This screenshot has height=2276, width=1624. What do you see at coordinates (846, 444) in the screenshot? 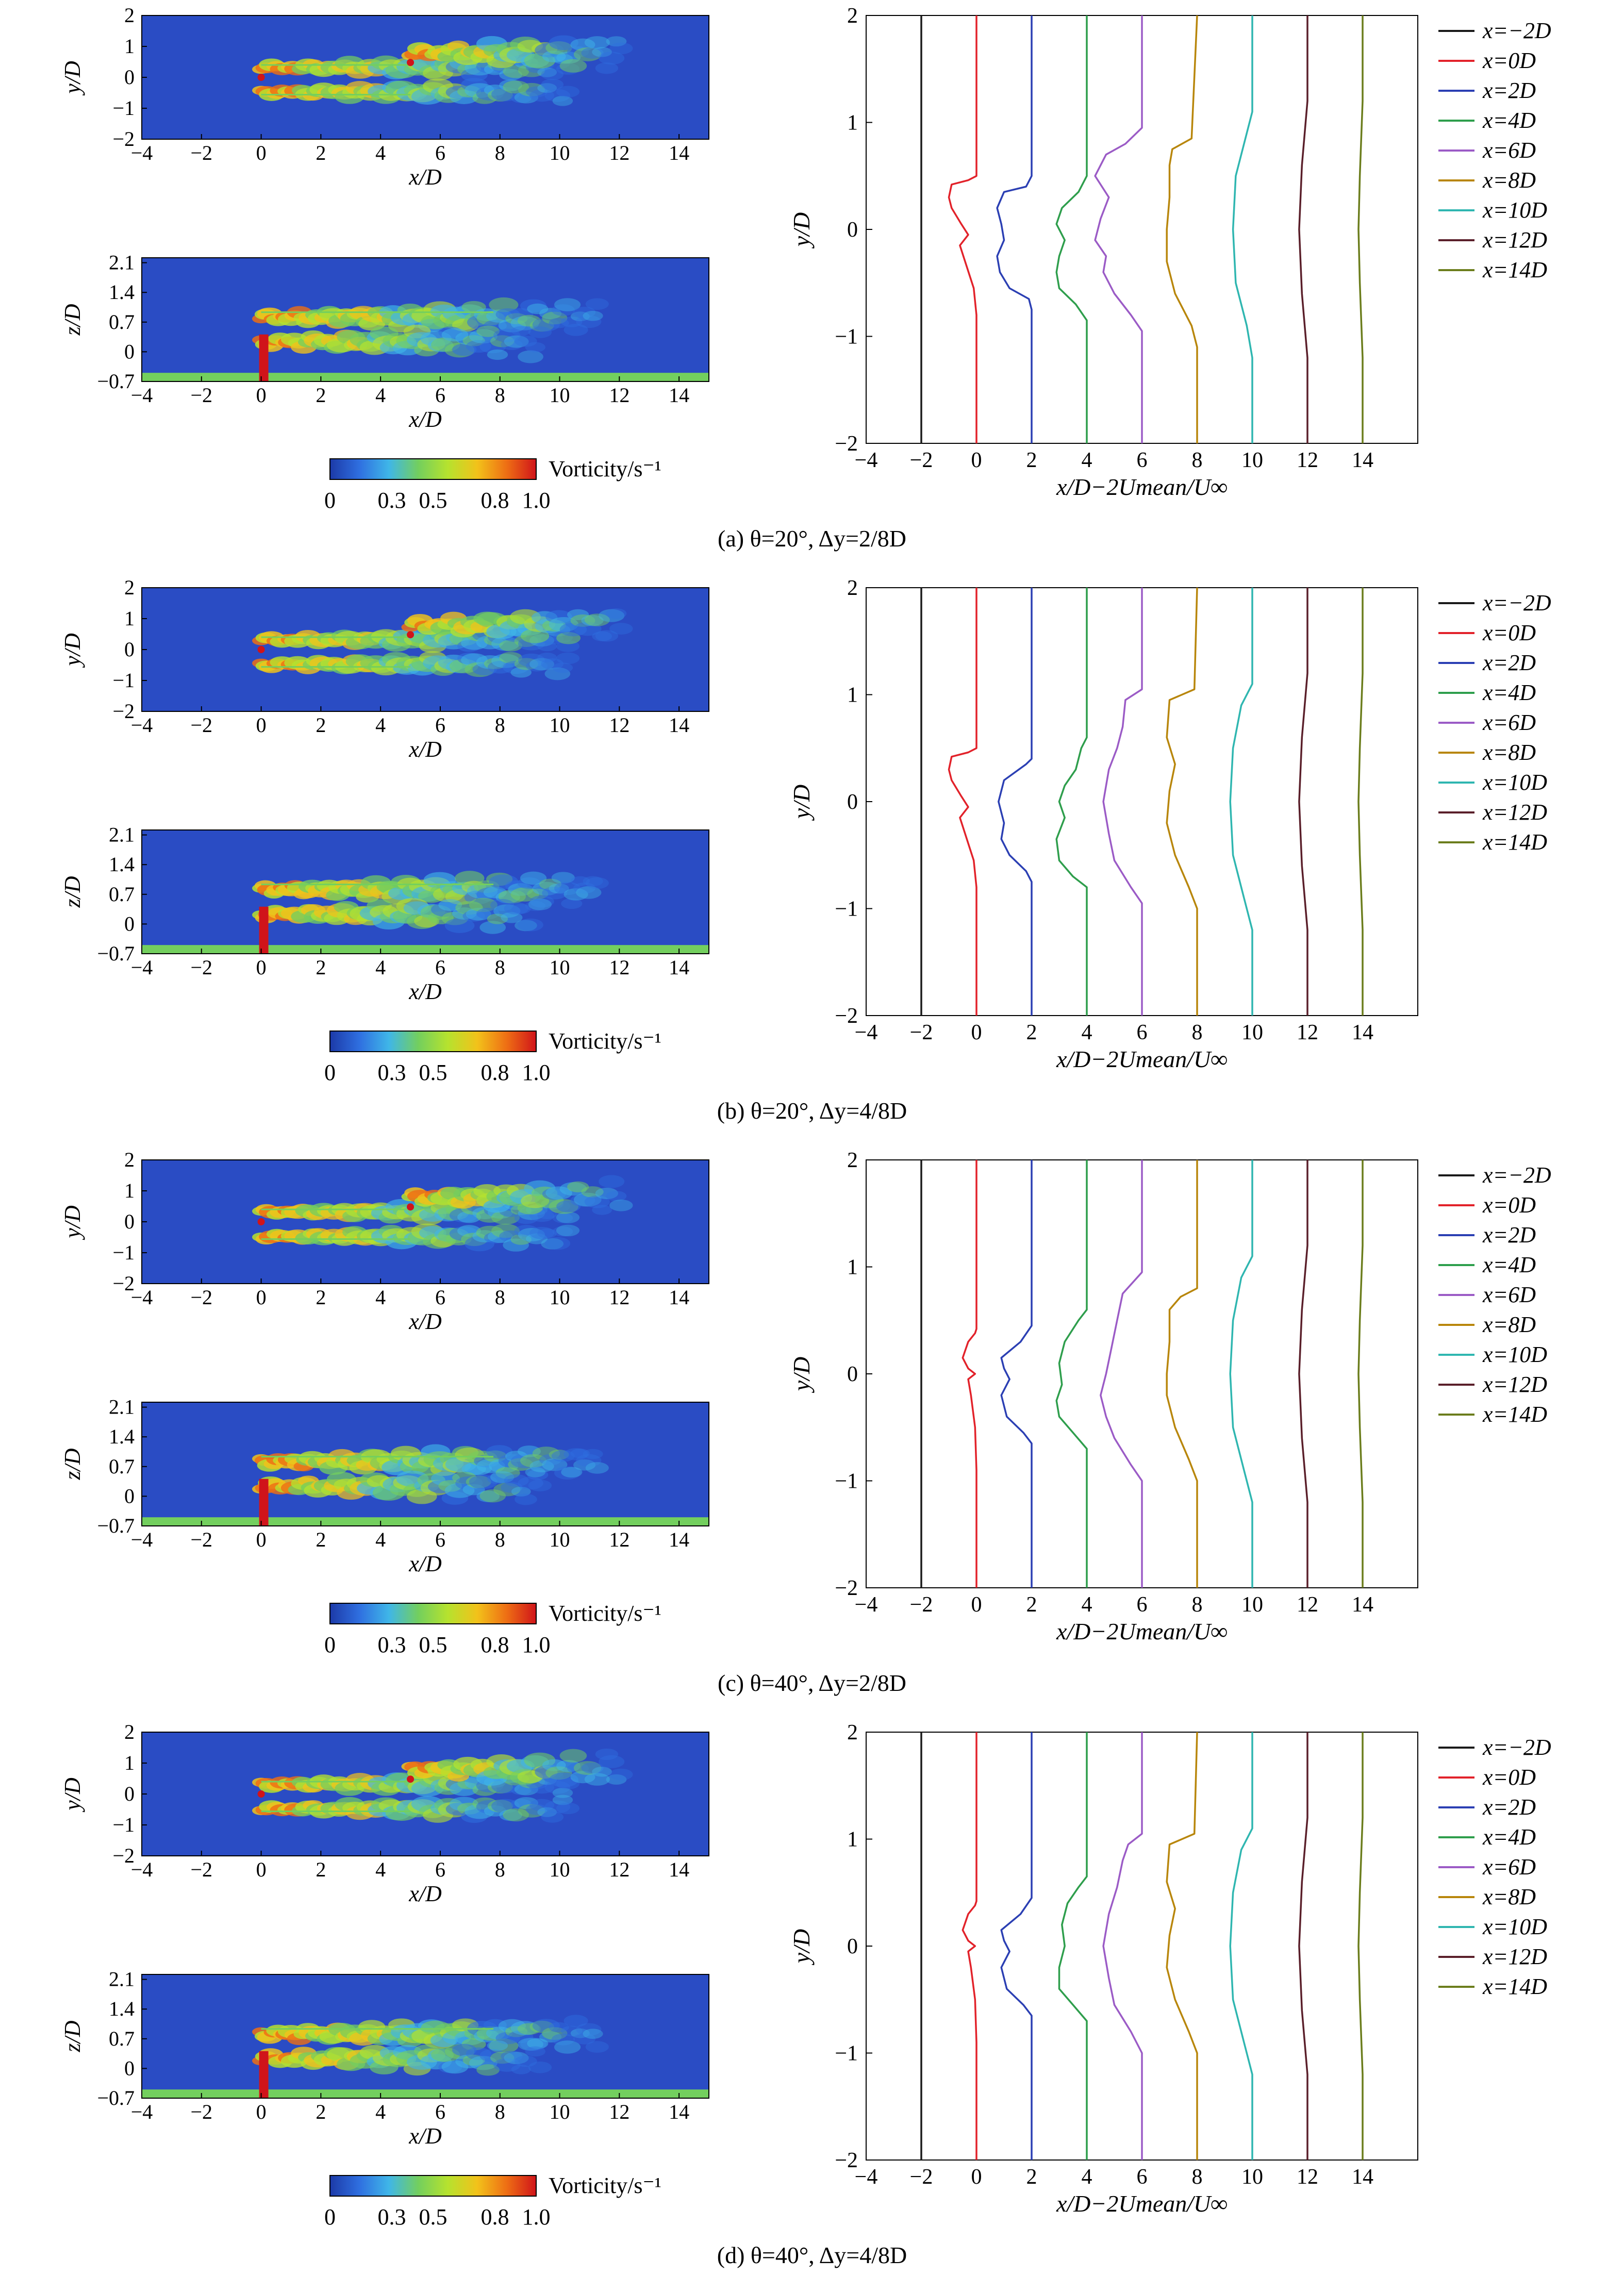
I see `y-tick-label: −2` at bounding box center [846, 444].